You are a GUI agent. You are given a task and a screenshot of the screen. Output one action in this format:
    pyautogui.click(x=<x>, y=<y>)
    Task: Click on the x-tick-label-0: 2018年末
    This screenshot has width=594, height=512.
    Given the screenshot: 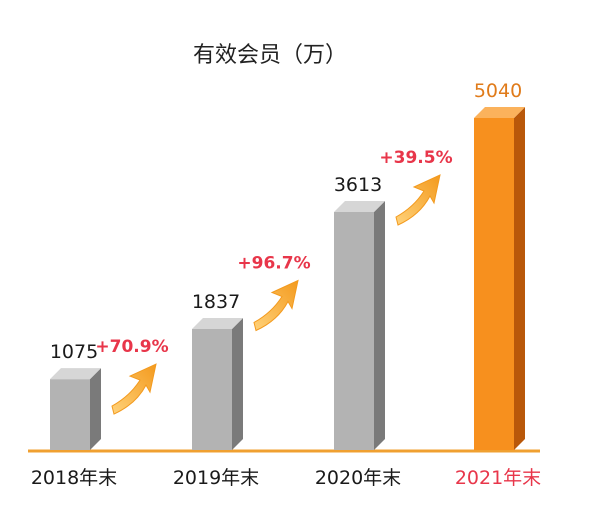 What is the action you would take?
    pyautogui.click(x=74, y=478)
    